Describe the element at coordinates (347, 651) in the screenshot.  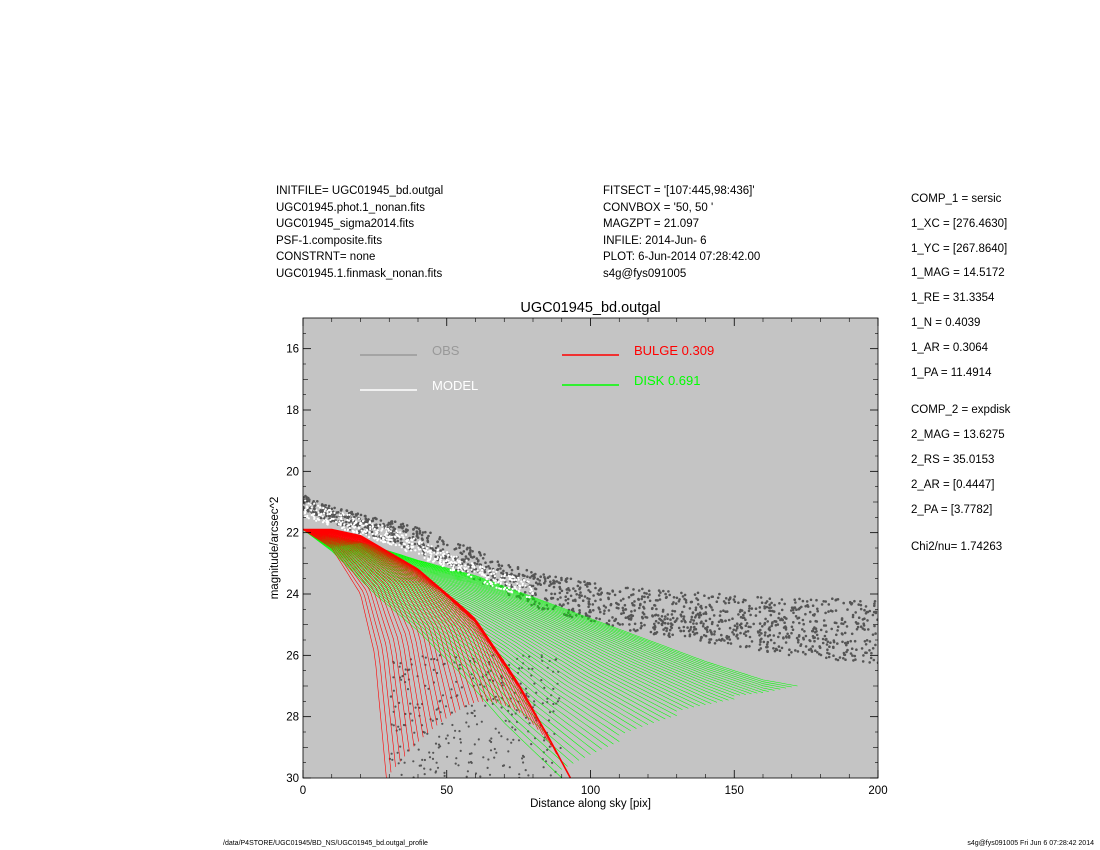
I see `bulge-curve` at that location.